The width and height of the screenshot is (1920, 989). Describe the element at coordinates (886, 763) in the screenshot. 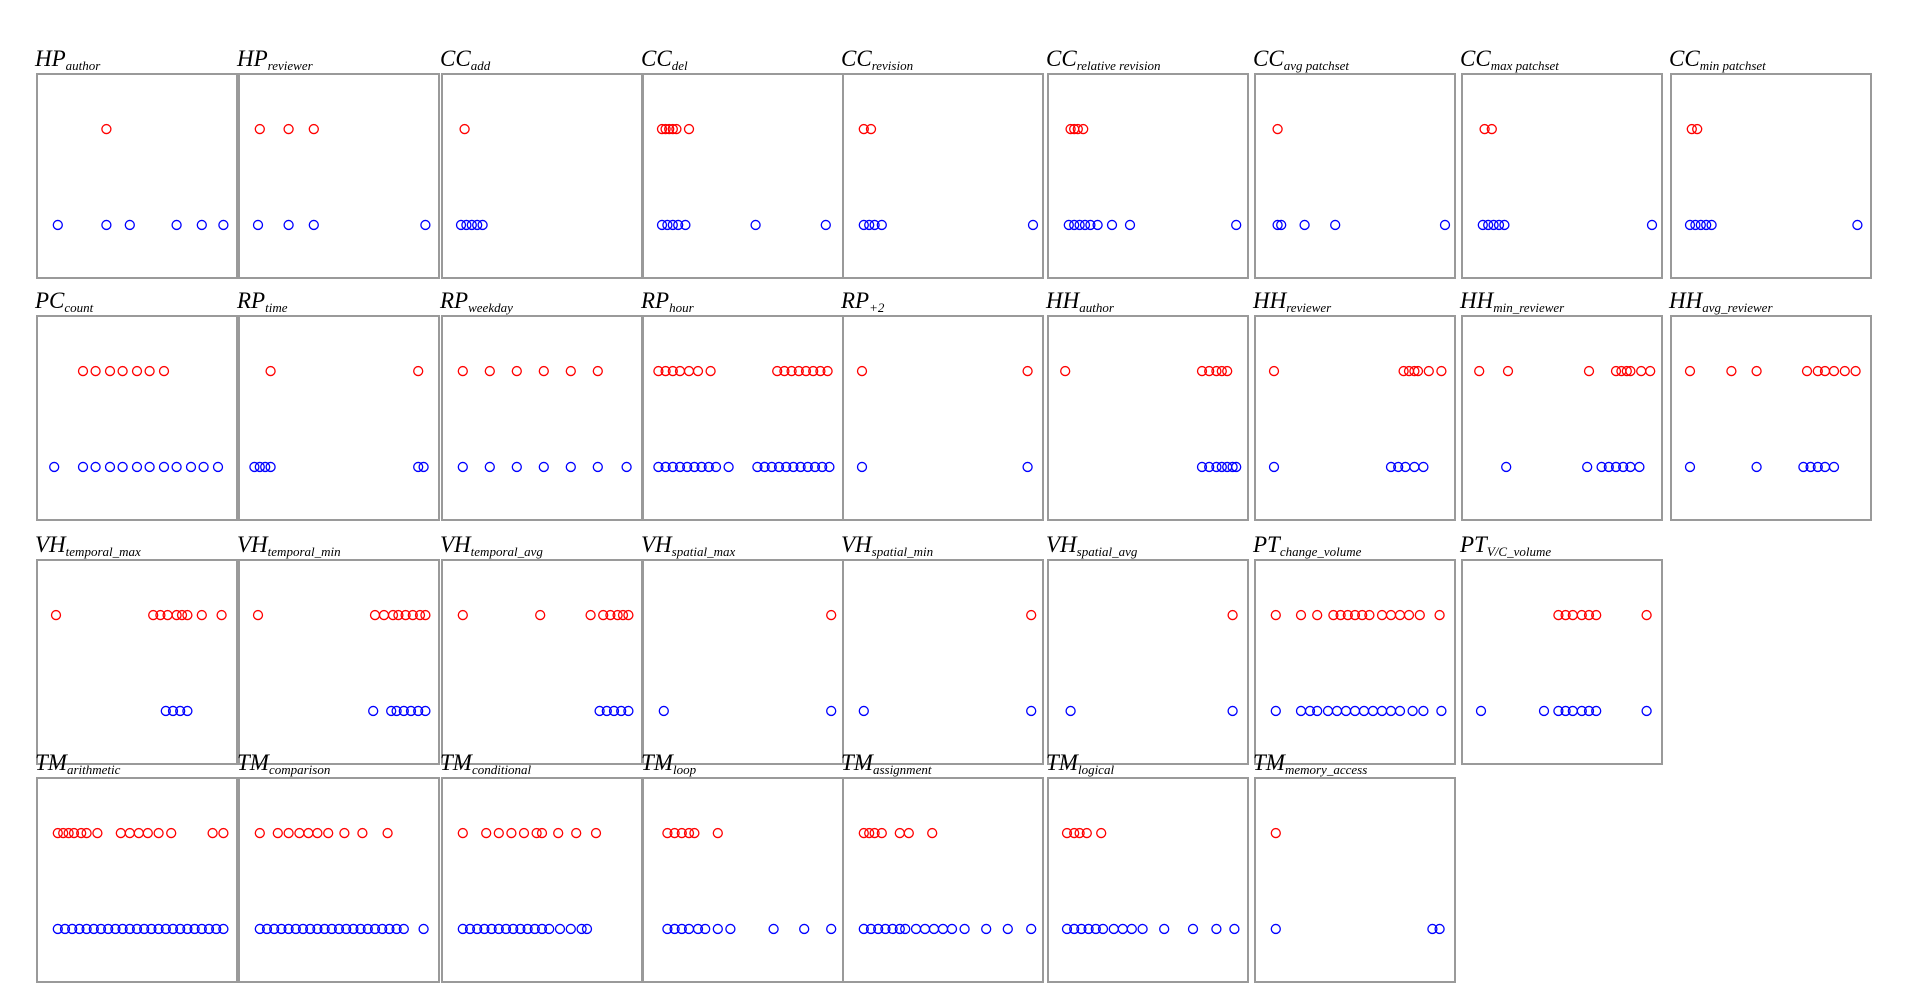

I see `panel-title: TMassignment` at that location.